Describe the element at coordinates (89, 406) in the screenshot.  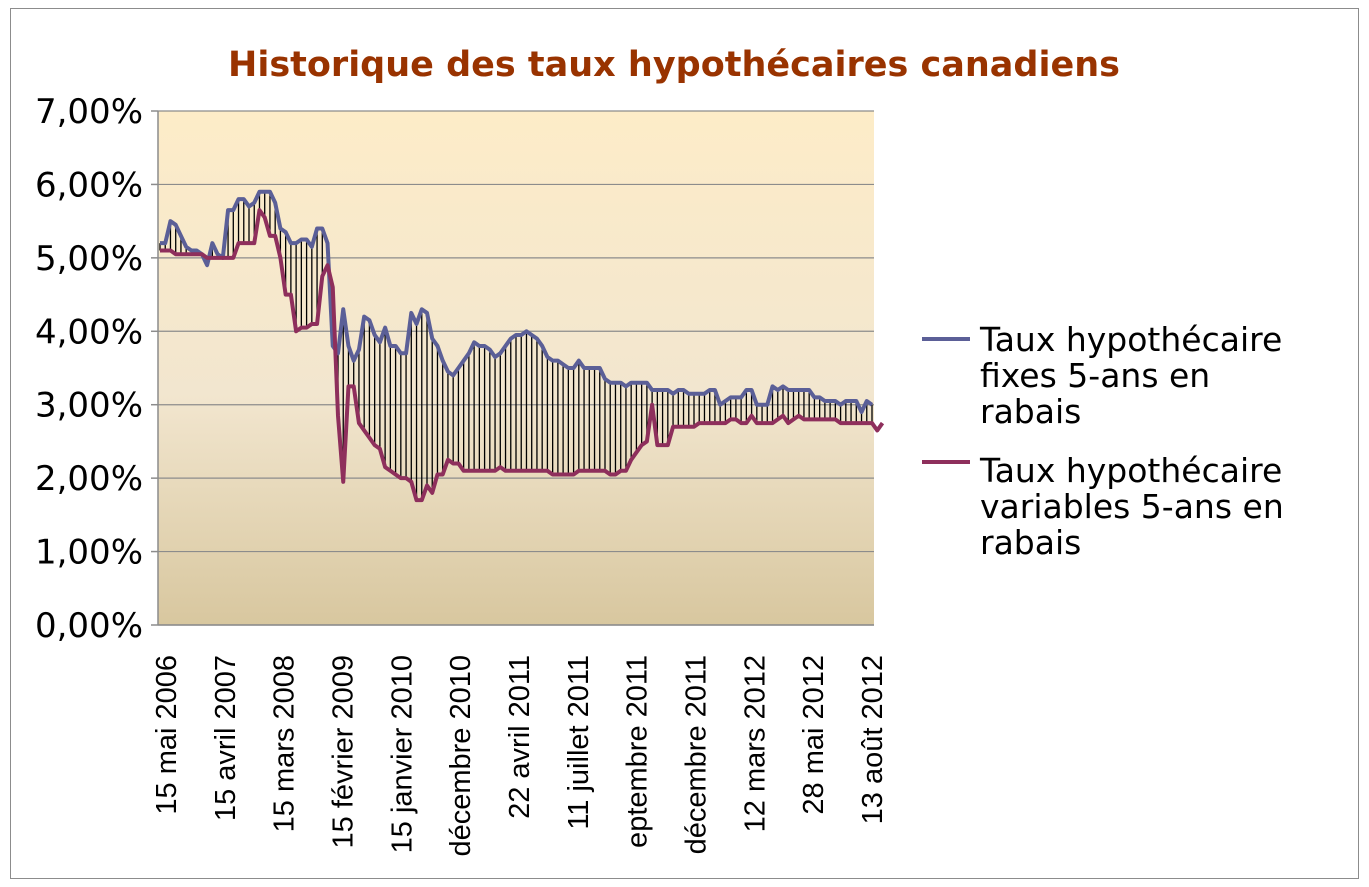
I see `y-tick-label: 3,00%` at that location.